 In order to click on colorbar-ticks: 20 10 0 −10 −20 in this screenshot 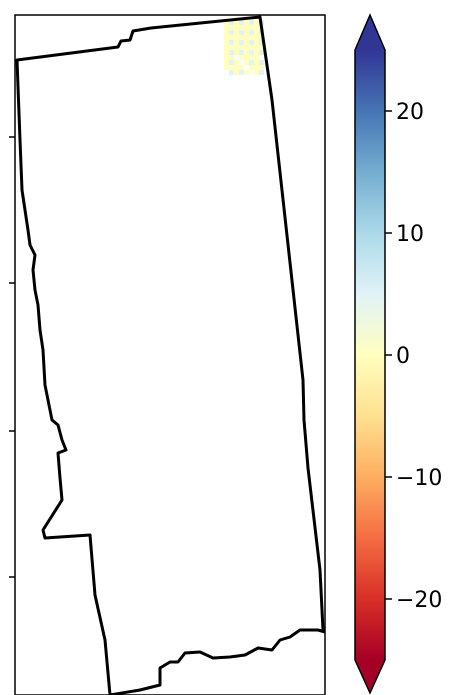, I will do `click(413, 356)`.